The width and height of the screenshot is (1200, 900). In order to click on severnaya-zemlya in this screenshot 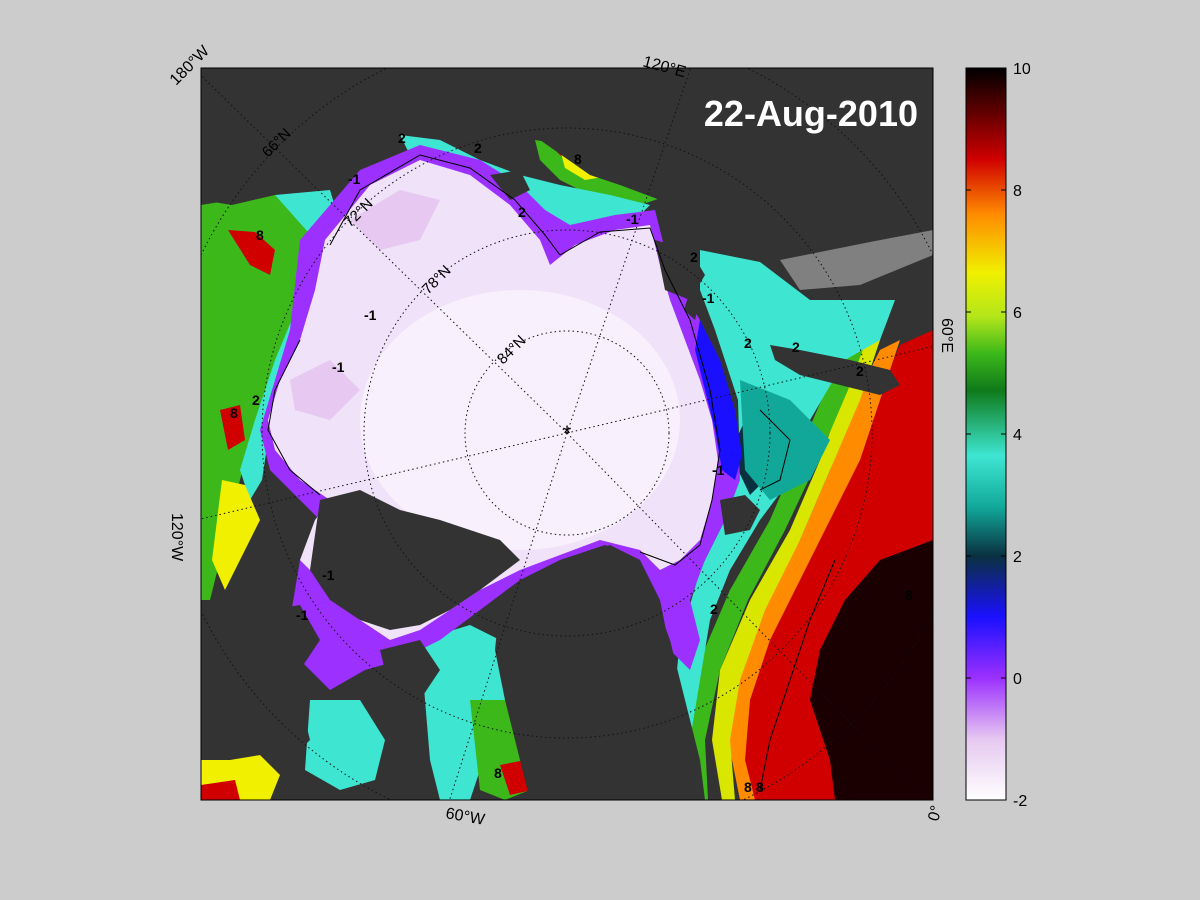, I will do `click(680, 270)`.